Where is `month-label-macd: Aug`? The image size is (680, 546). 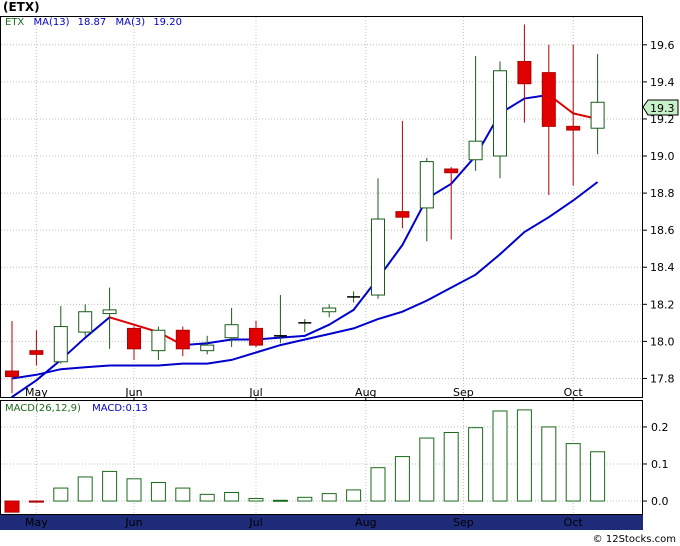 month-label-macd: Aug is located at coordinates (365, 522).